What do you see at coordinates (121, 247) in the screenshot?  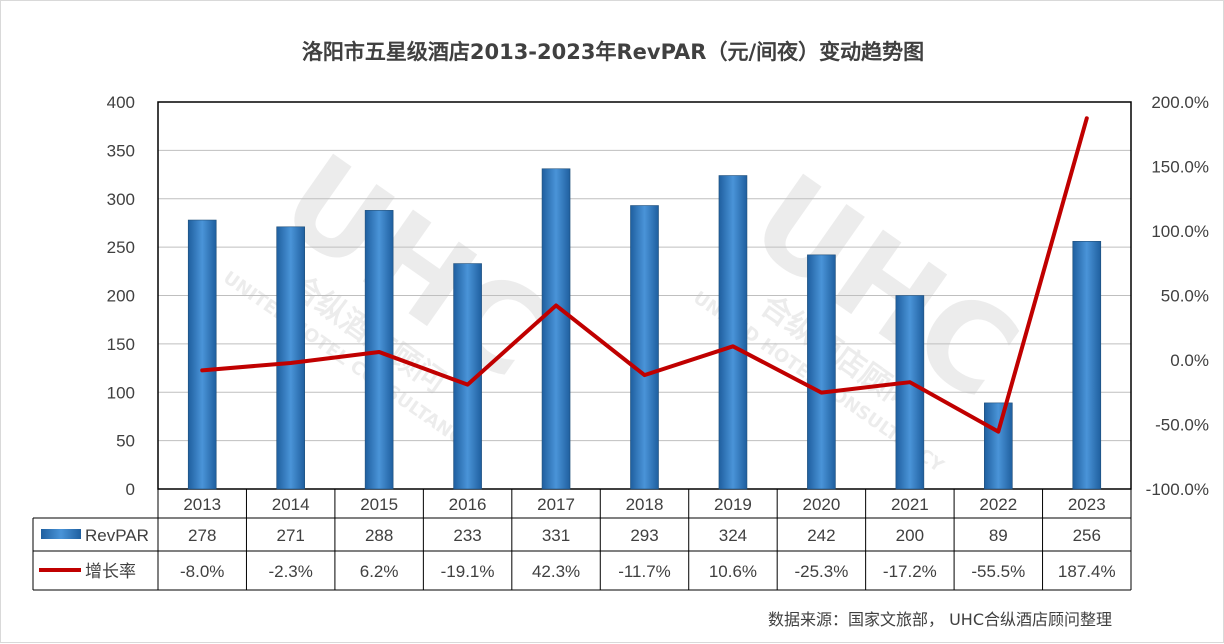 I see `left-tick-label: 250` at bounding box center [121, 247].